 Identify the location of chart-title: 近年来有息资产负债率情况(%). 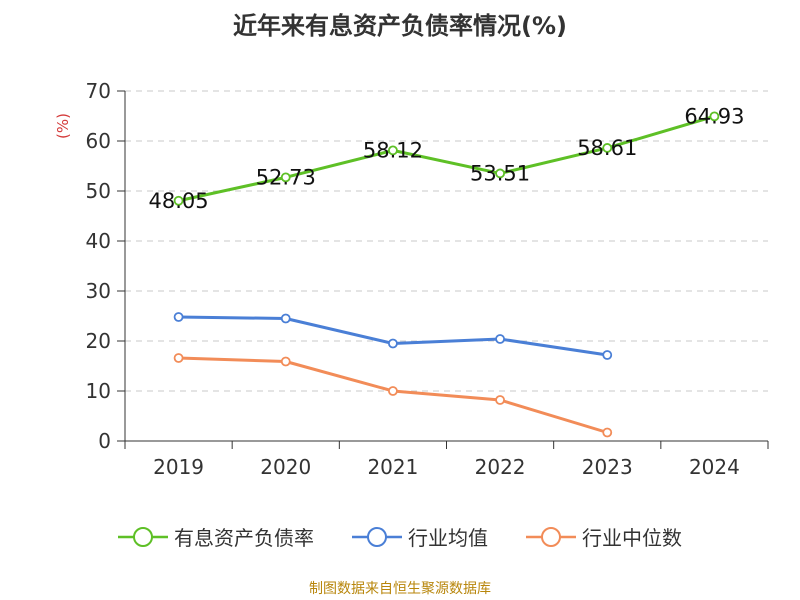
(400, 26).